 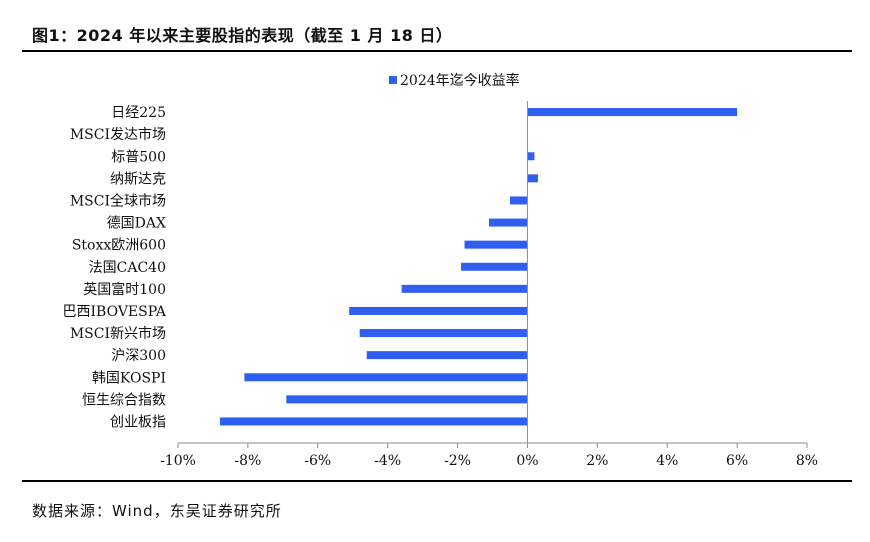 What do you see at coordinates (737, 461) in the screenshot?
I see `x-tick-label-8: 6%` at bounding box center [737, 461].